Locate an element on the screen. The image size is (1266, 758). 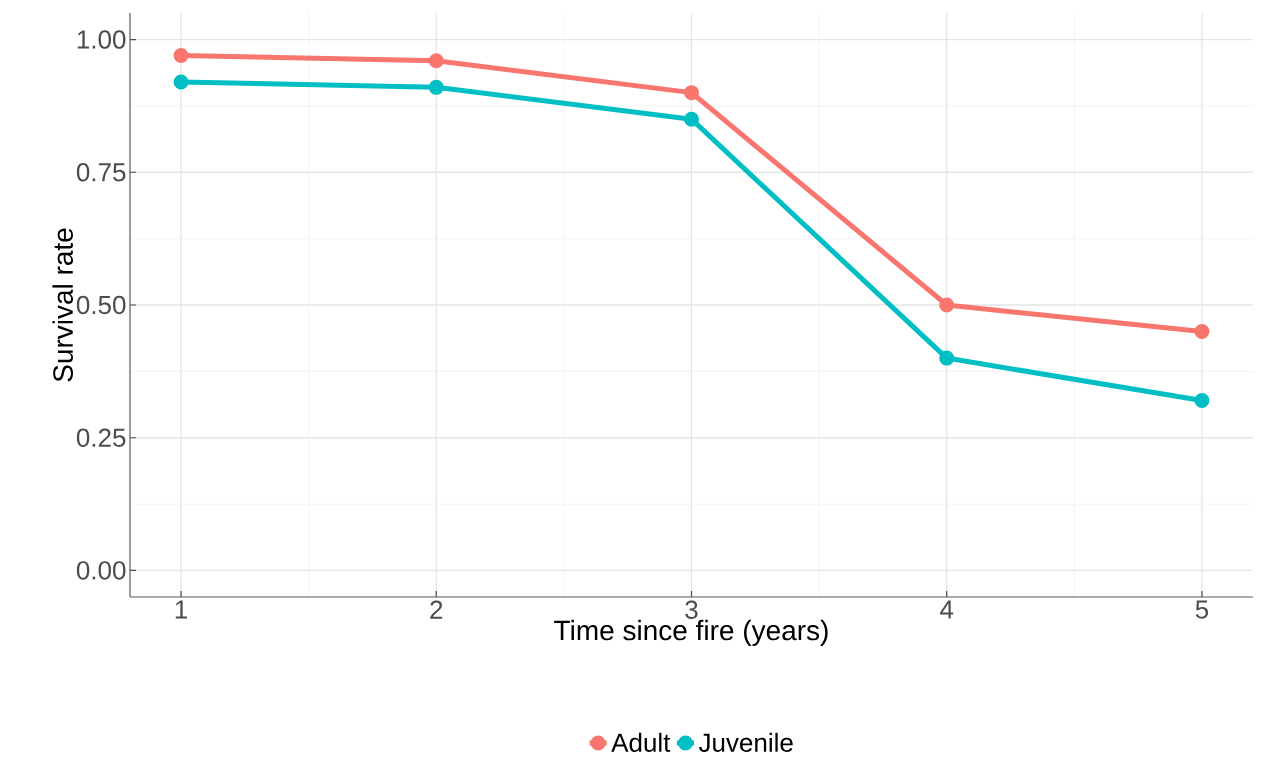
y-tick-label: 0.50 is located at coordinates (101, 305).